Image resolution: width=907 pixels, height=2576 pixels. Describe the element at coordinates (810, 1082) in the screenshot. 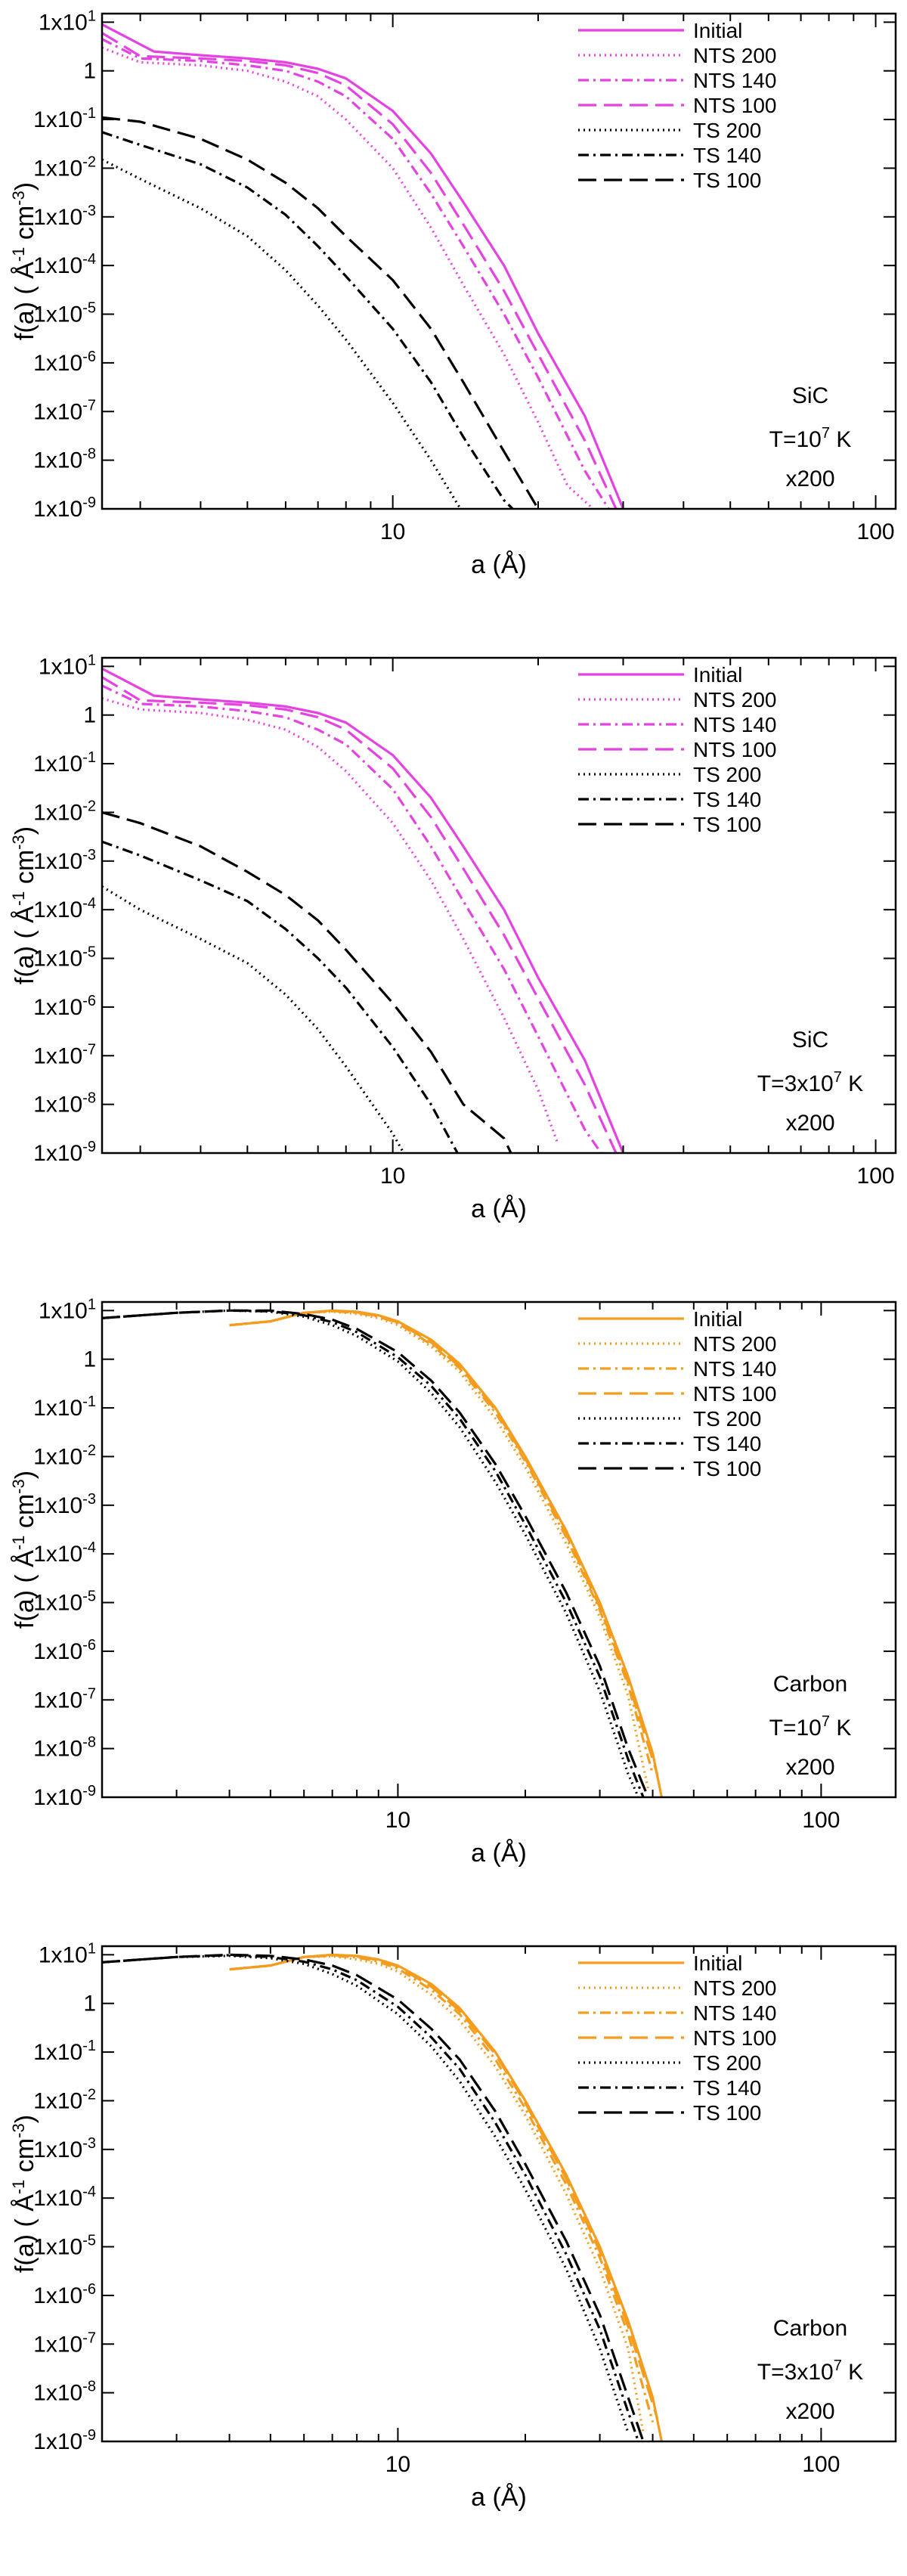

I see `annotation-temperature: T=3x107 K` at that location.